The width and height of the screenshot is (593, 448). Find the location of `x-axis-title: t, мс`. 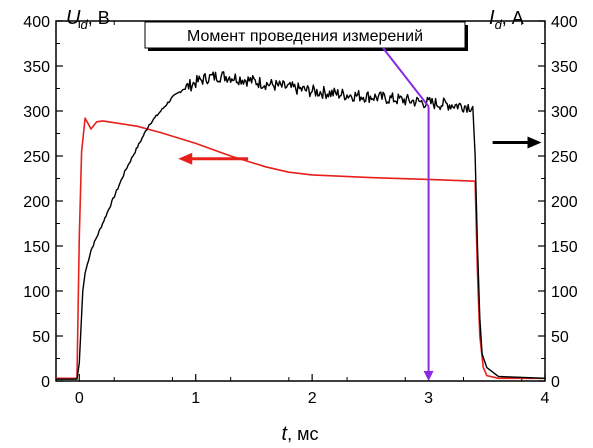

x-axis-title: t, мс is located at coordinates (300, 434).